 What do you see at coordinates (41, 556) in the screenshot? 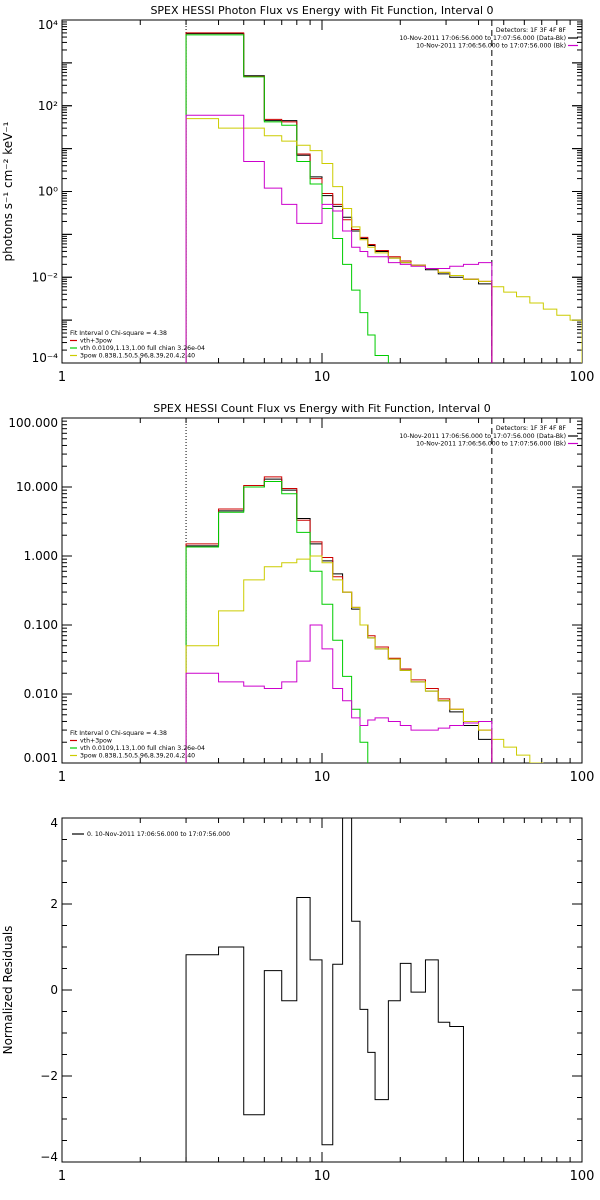
I see `y-tick-label: 1.000` at bounding box center [41, 556].